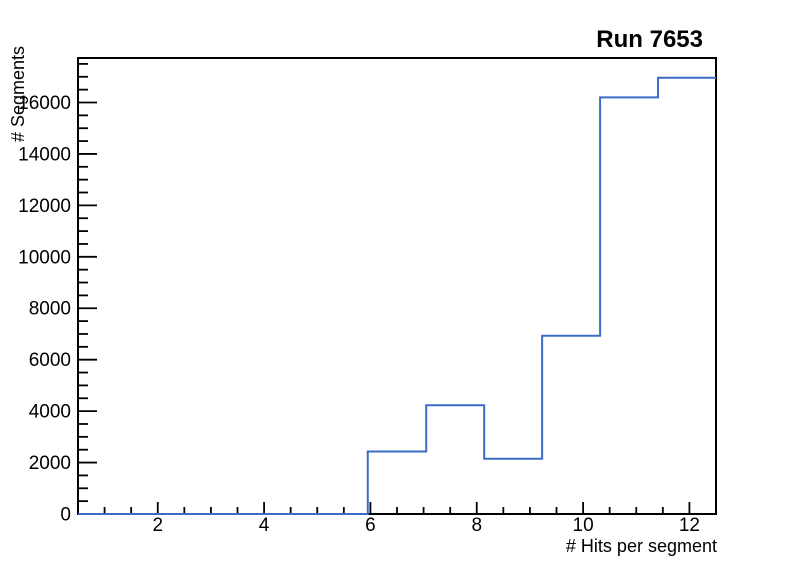 The width and height of the screenshot is (796, 572). Describe the element at coordinates (44, 103) in the screenshot. I see `y-tick-label: 16000` at that location.